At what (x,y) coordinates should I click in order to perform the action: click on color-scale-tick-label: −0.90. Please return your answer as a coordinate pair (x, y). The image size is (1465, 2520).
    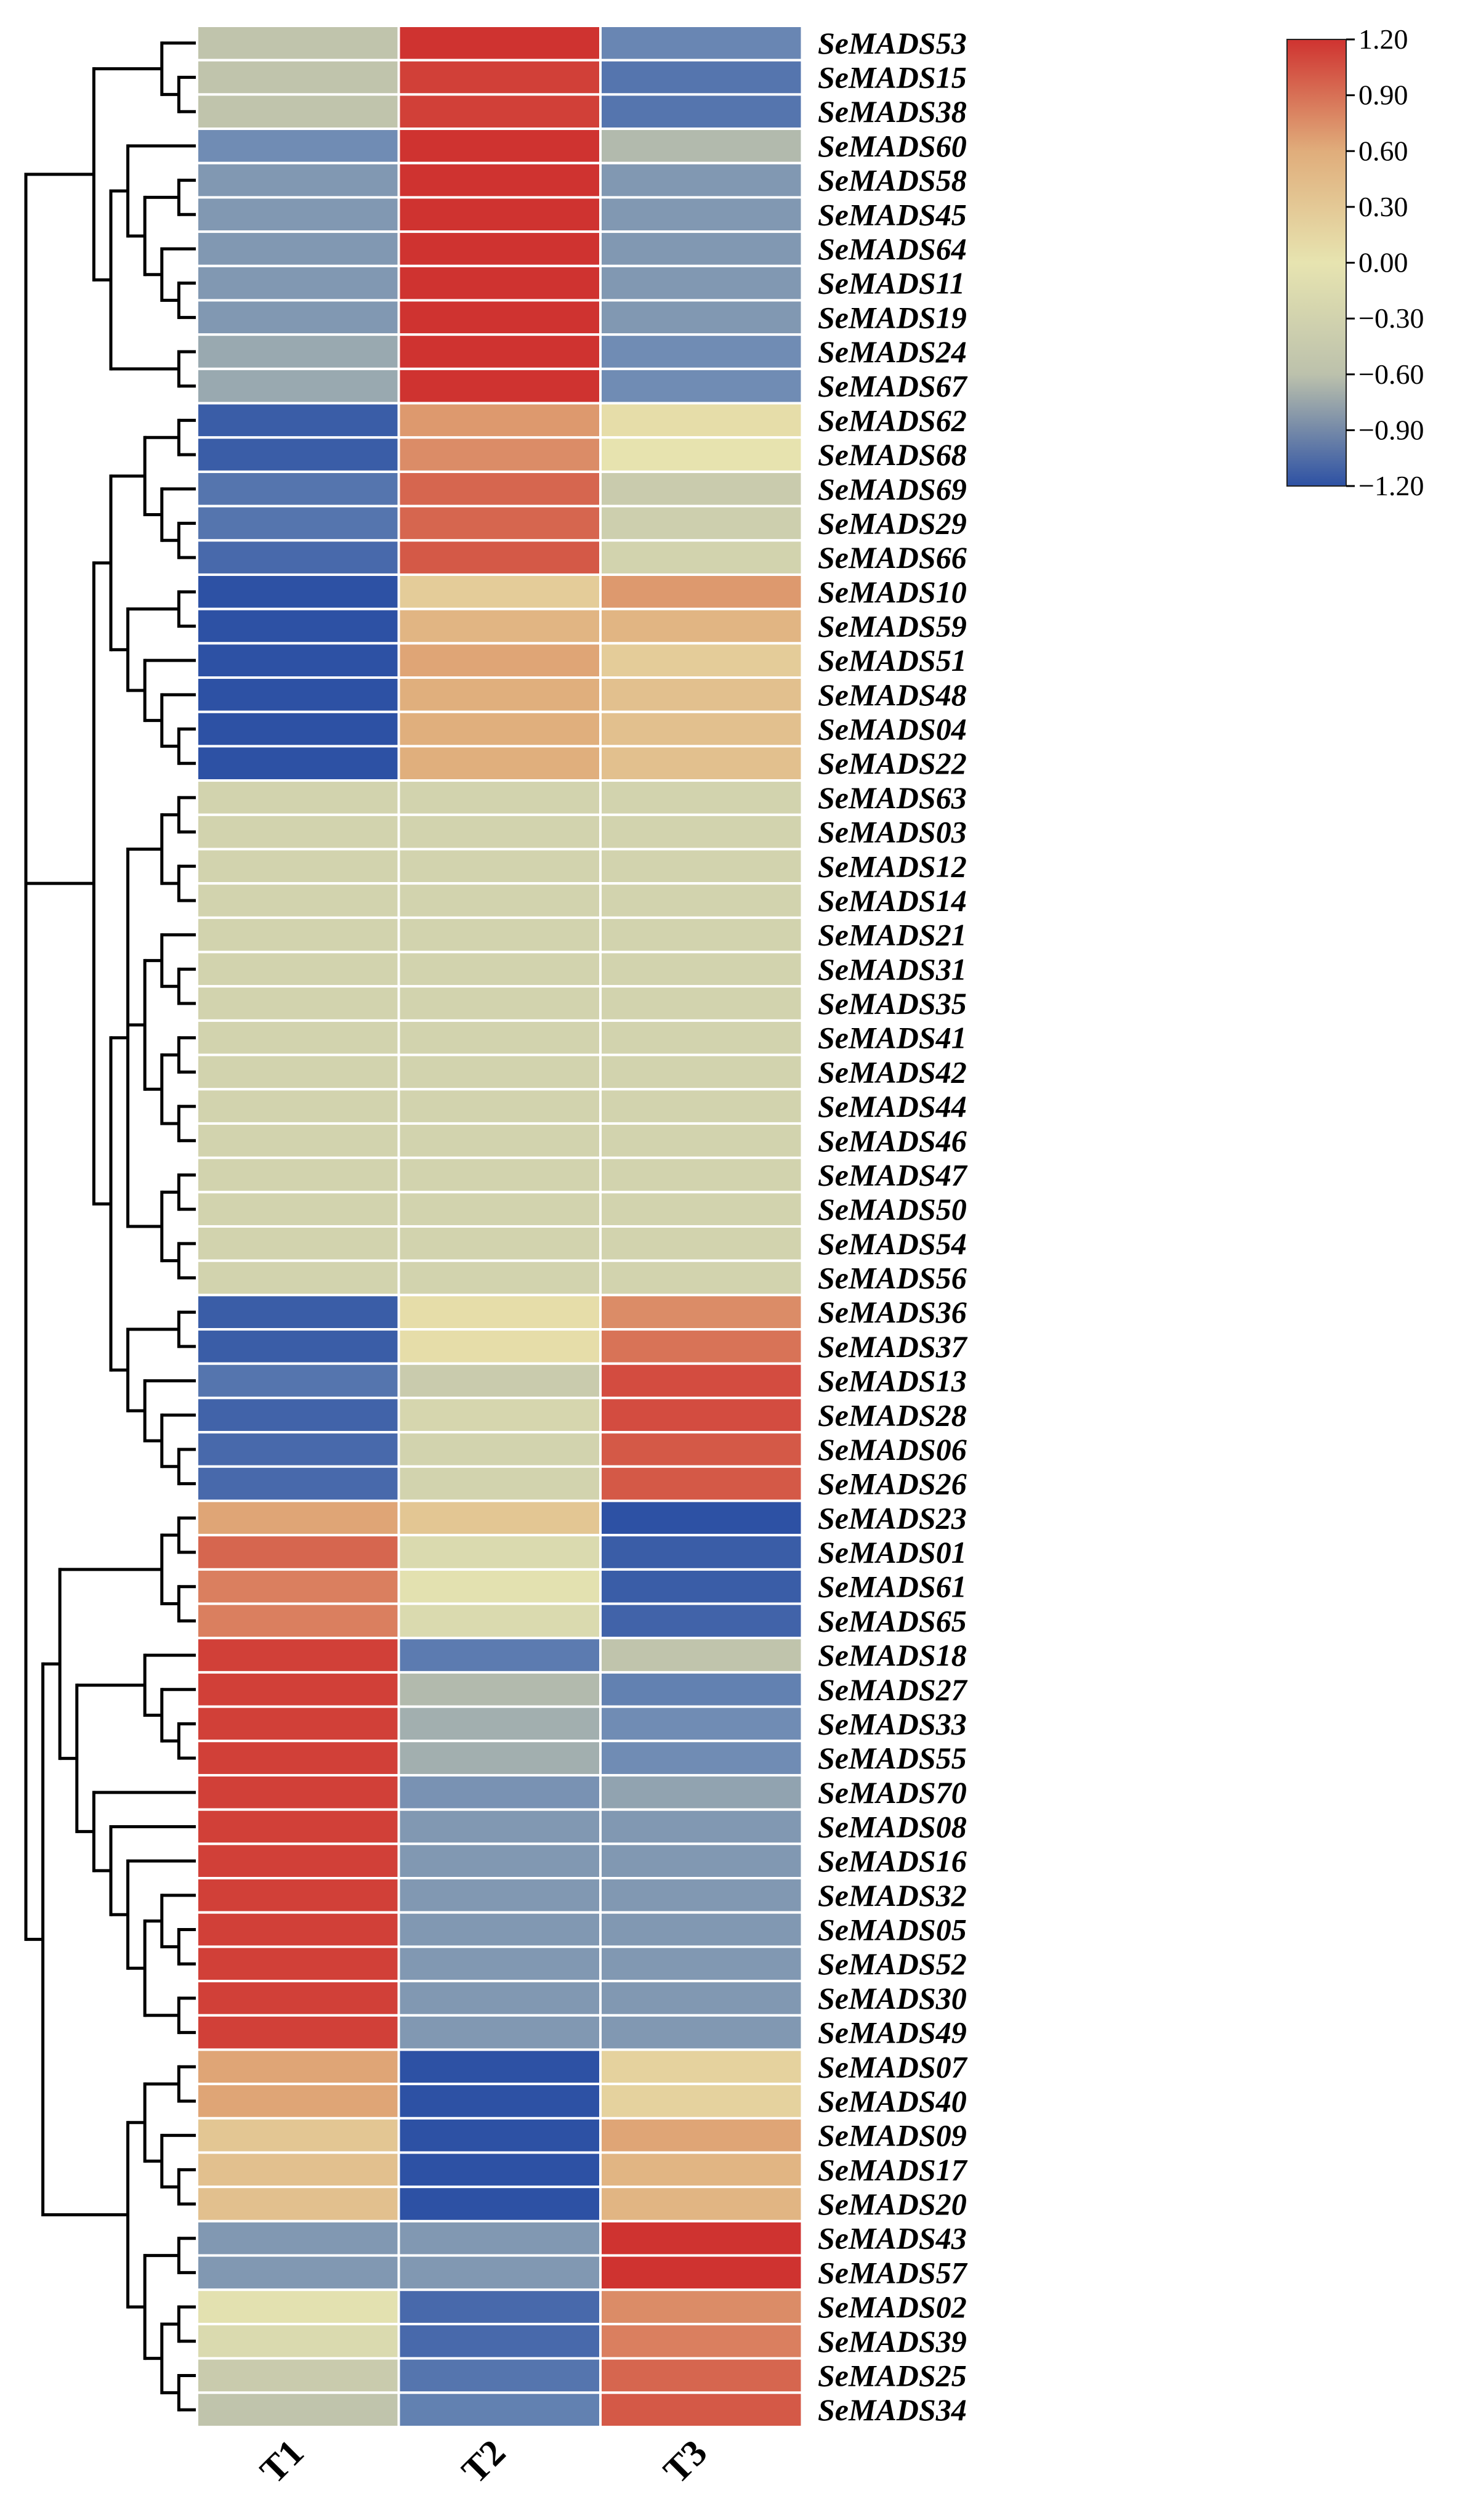
    Looking at the image, I should click on (1391, 430).